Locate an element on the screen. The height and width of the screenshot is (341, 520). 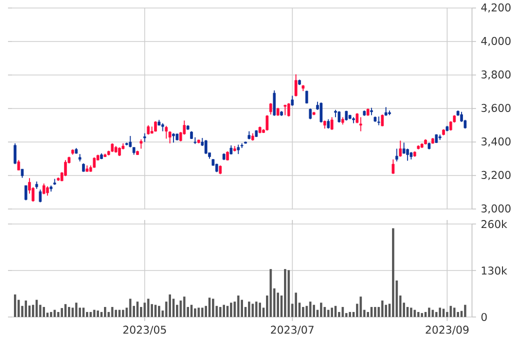
x-tick-label: 2023/05 is located at coordinates (144, 330).